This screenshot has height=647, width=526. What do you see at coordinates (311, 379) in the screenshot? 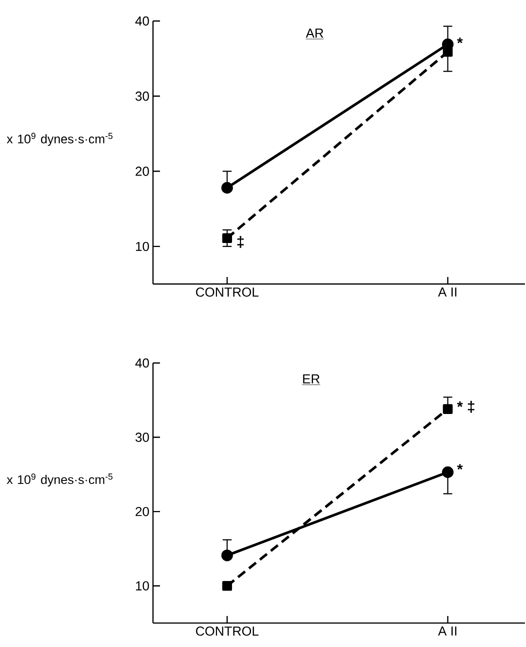
I see `text: ER` at bounding box center [311, 379].